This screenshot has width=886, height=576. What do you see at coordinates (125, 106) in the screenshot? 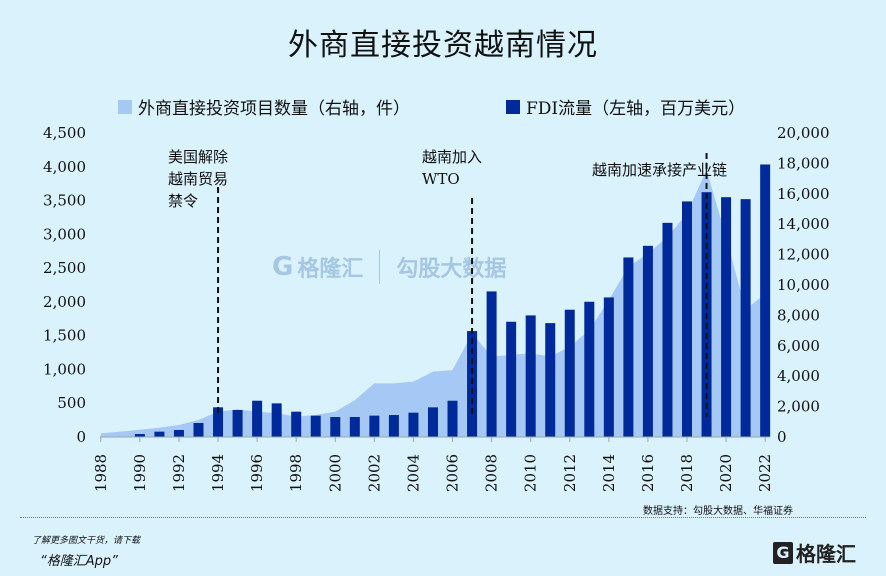
I see `legend-swatch-area` at bounding box center [125, 106].